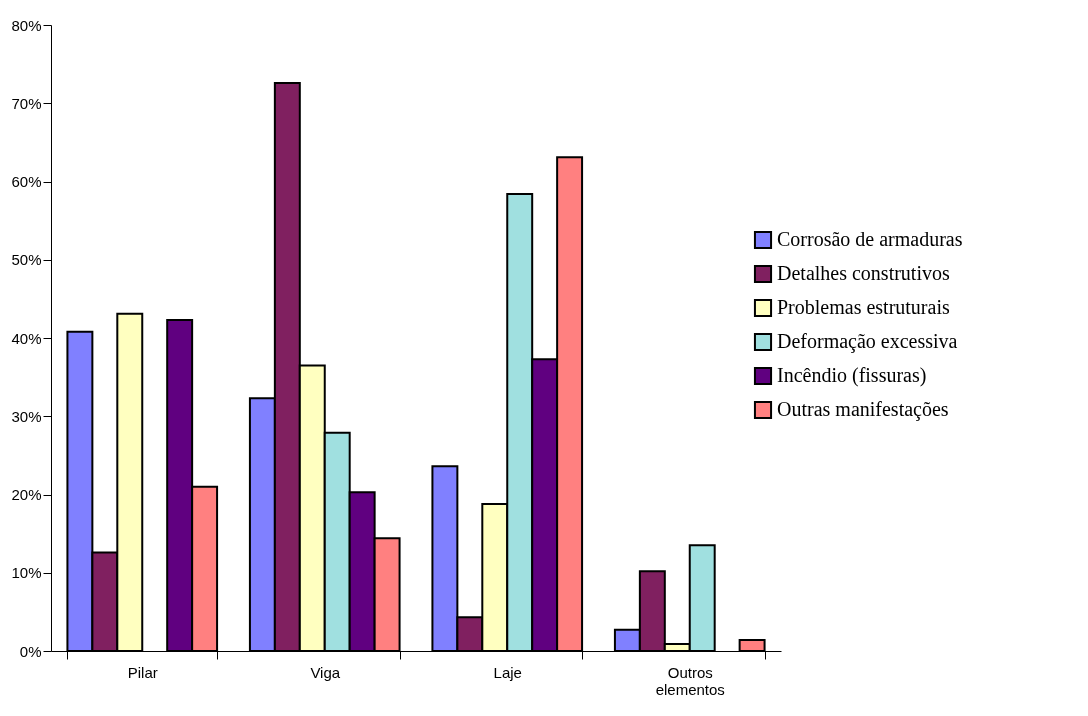 The image size is (1088, 716). What do you see at coordinates (863, 307) in the screenshot?
I see `legend-label: Problemas estruturais` at bounding box center [863, 307].